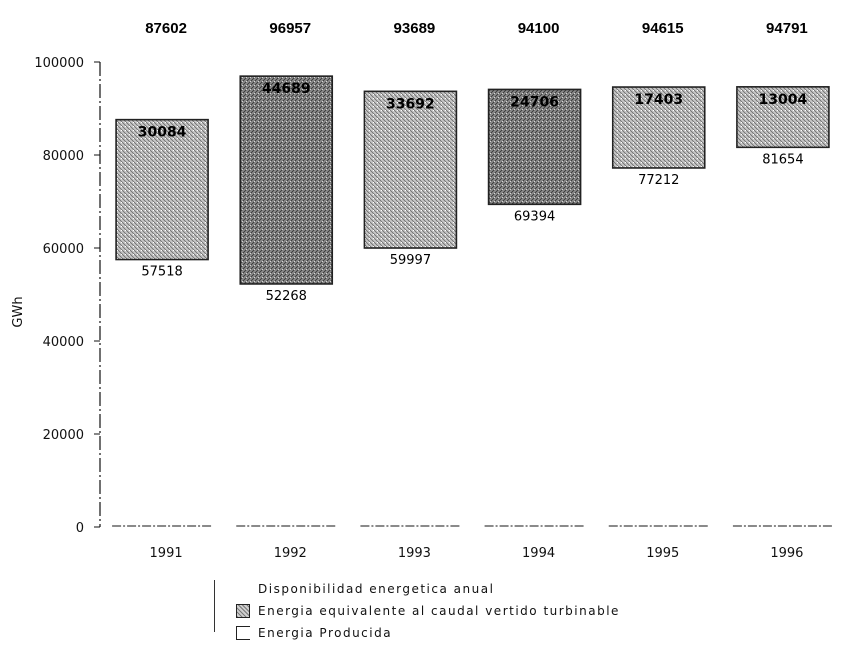  Describe the element at coordinates (325, 633) in the screenshot. I see `legend-label-producida: Energia Producida` at that location.